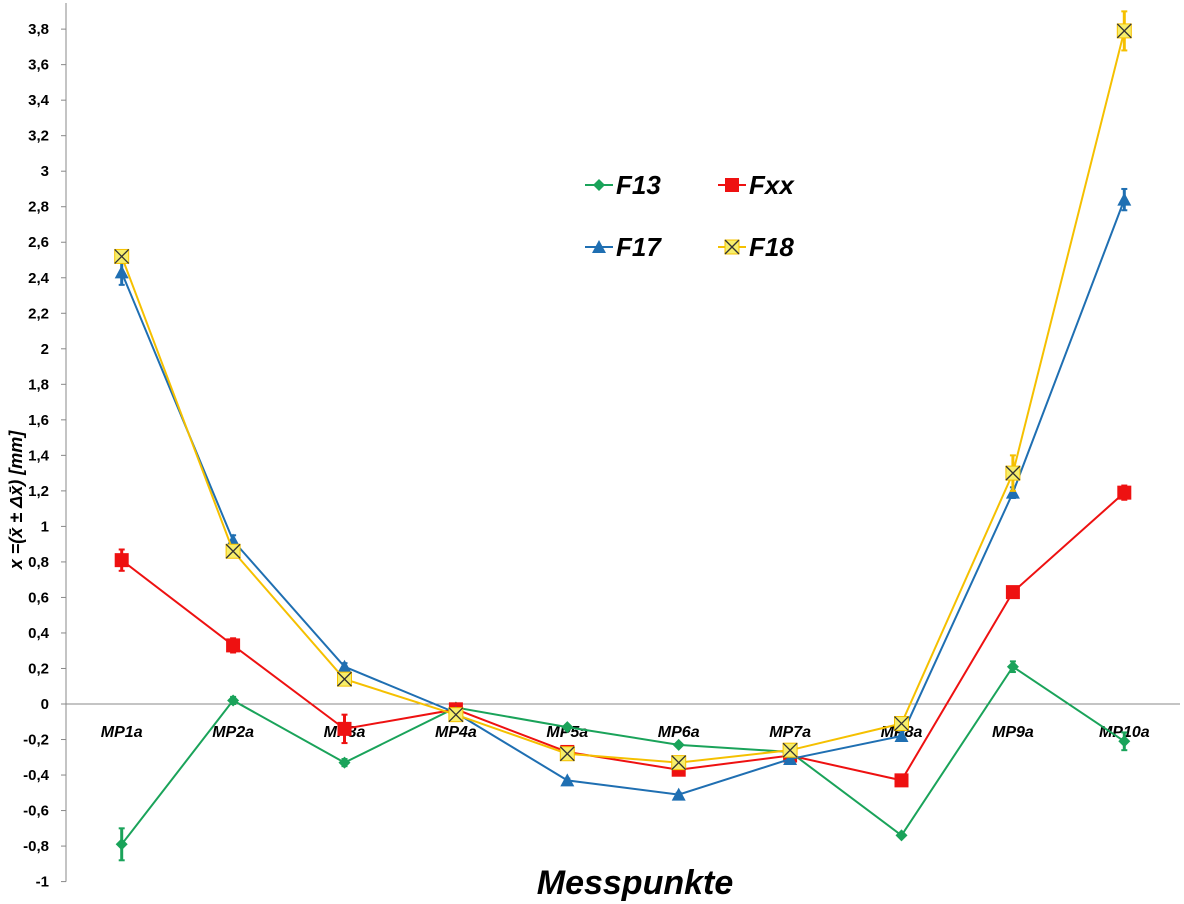 This screenshot has height=904, width=1184. What do you see at coordinates (233, 732) in the screenshot?
I see `x-category-label: MP2a` at bounding box center [233, 732].